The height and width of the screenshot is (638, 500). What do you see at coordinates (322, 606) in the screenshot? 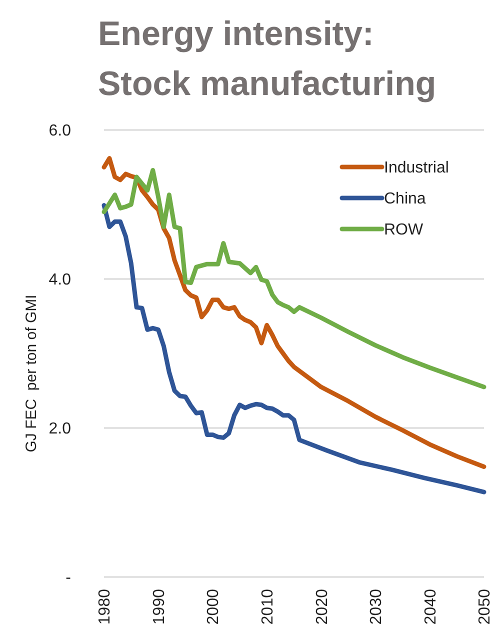
I see `x-tick-label: 2020` at bounding box center [322, 606].